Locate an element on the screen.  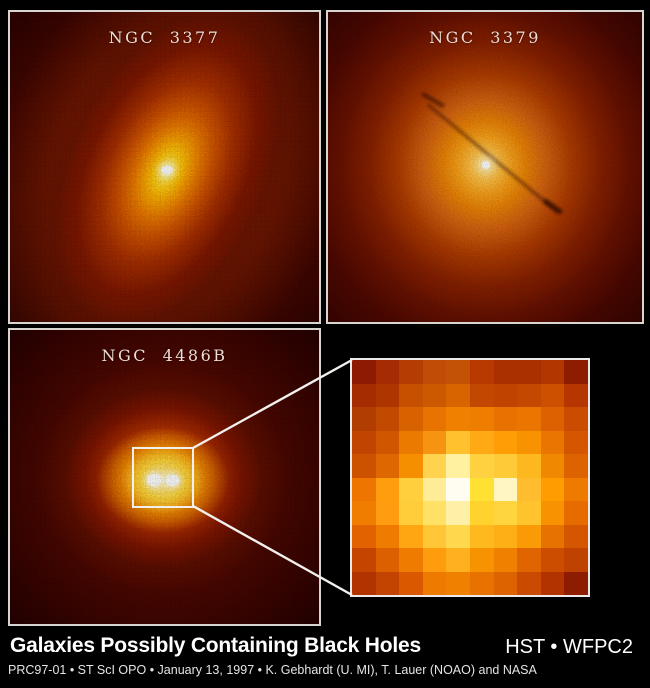
panel-title-ngc3377: NGC 3377 is located at coordinates (164, 37).